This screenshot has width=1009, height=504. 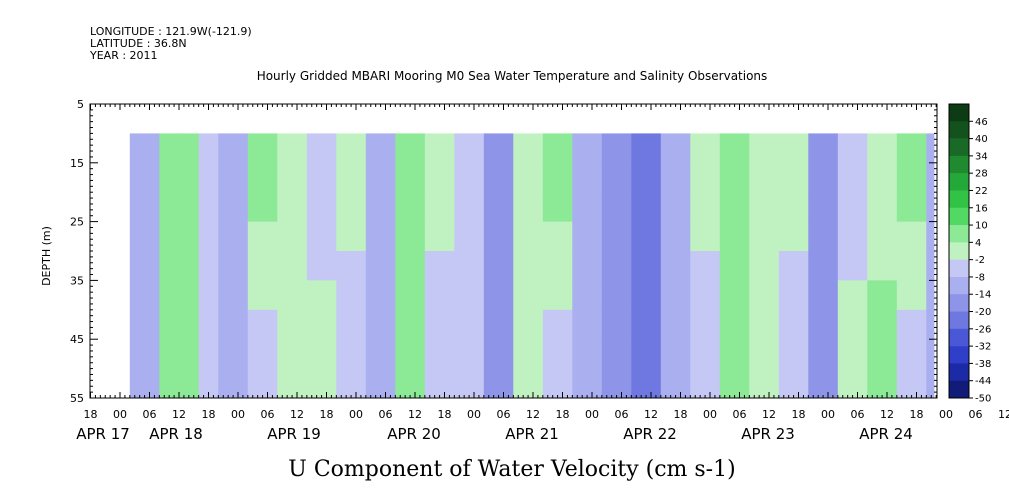 What do you see at coordinates (46, 256) in the screenshot?
I see `y-axis-title: DEPTH (m)` at bounding box center [46, 256].